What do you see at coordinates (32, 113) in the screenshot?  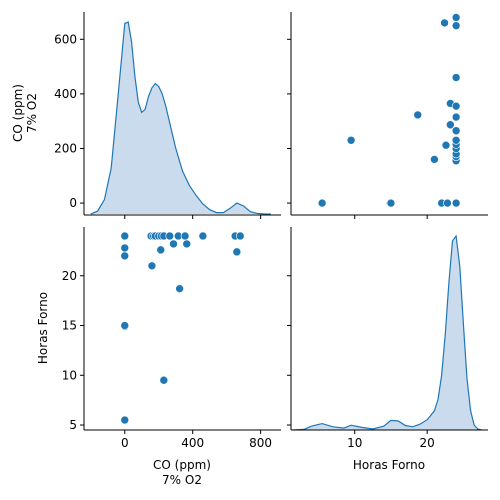 I see `co-y-axis-label-line2: 7% O2` at bounding box center [32, 113].